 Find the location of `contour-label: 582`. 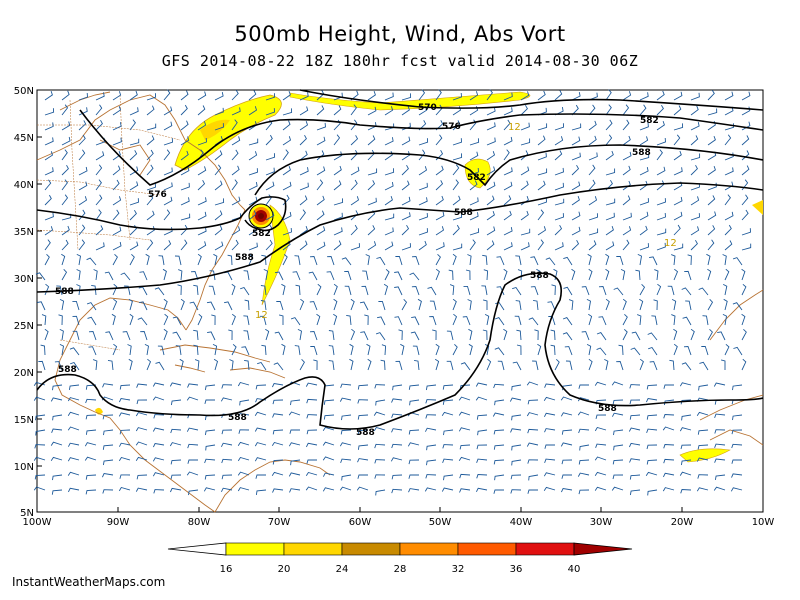

contour-label: 582 is located at coordinates (476, 178).